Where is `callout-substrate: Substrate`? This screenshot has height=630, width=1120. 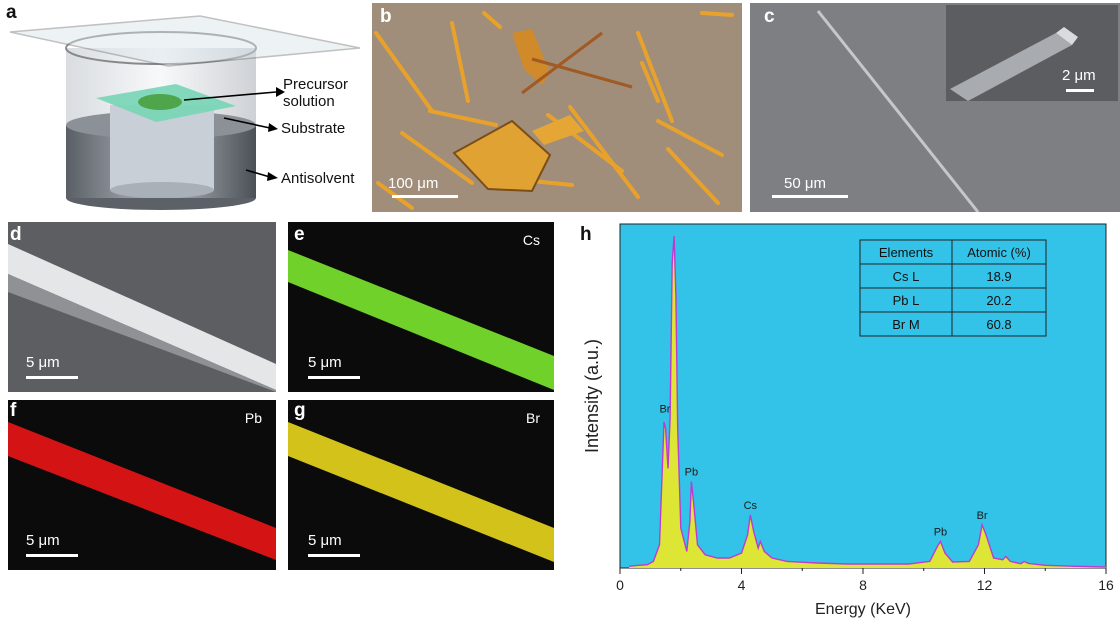 callout-substrate: Substrate is located at coordinates (313, 128).